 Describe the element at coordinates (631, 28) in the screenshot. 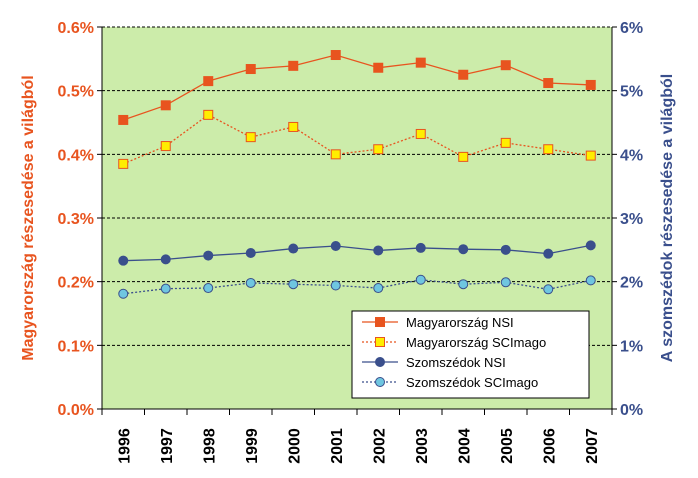

I see `right-tick-label: 6%` at that location.